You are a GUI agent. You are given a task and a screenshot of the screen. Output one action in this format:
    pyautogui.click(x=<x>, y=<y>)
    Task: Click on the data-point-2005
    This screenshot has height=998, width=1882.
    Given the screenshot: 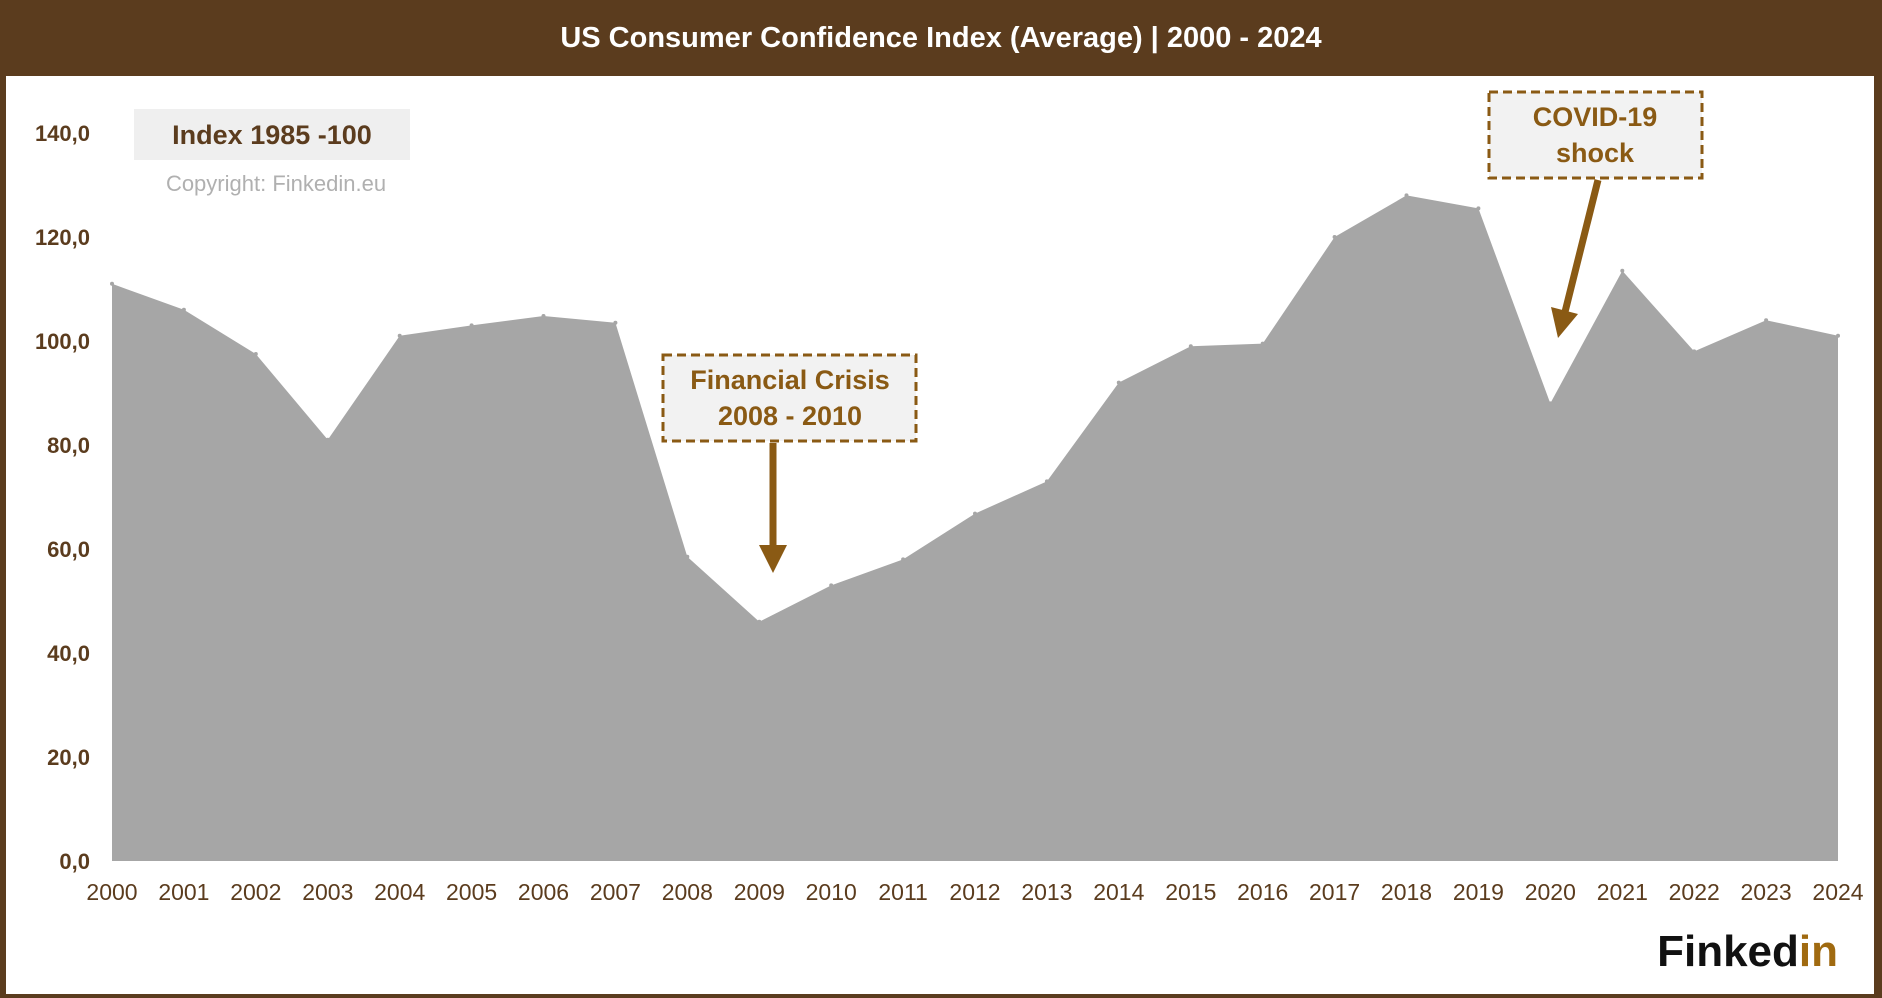 What is the action you would take?
    pyautogui.click(x=471, y=325)
    